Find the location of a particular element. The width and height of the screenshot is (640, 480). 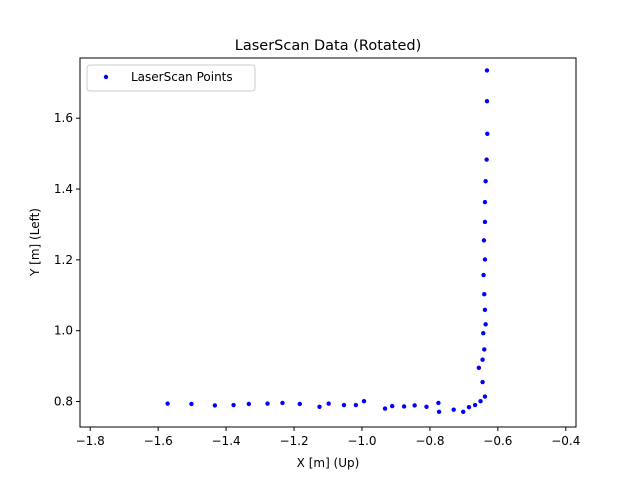

legend: LaserScan Points is located at coordinates (171, 78).